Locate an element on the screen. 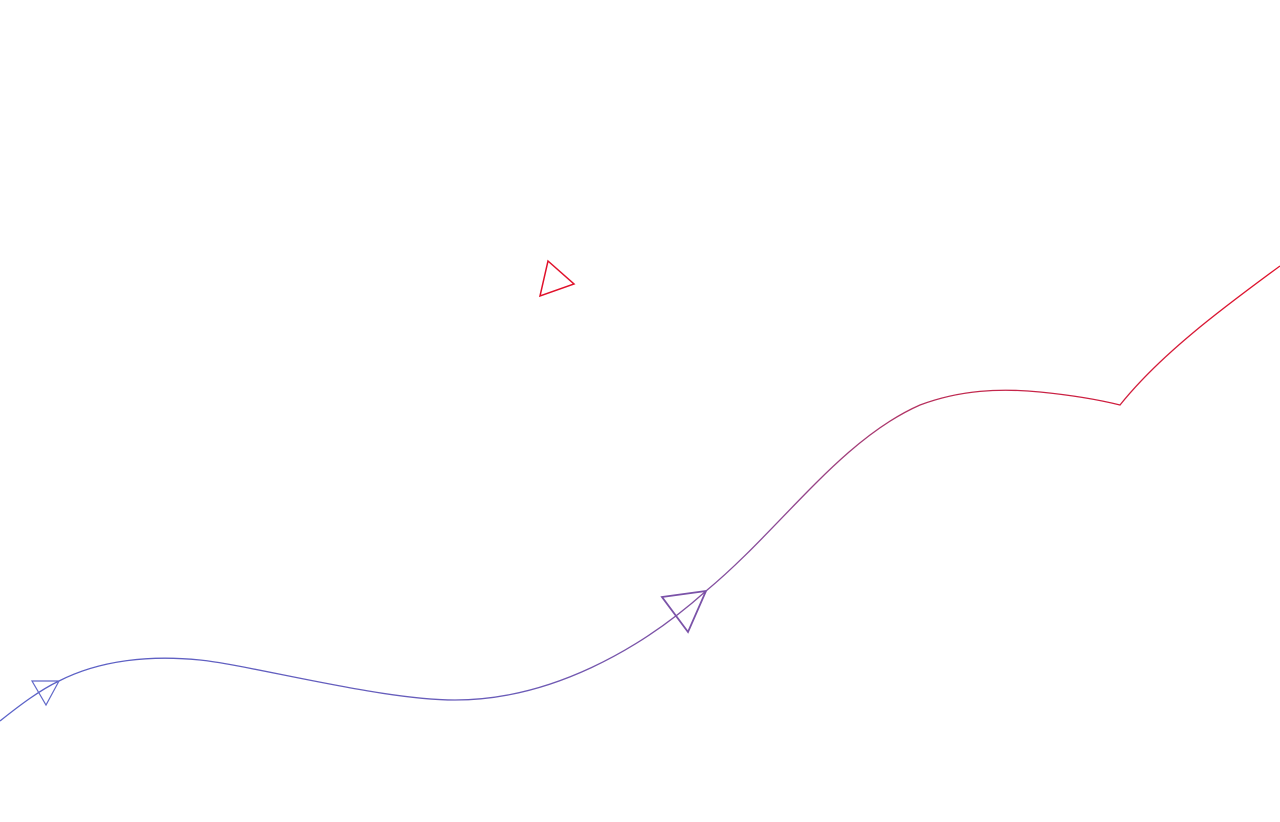 The image size is (1280, 822). paper-plane-purple is located at coordinates (684, 611).